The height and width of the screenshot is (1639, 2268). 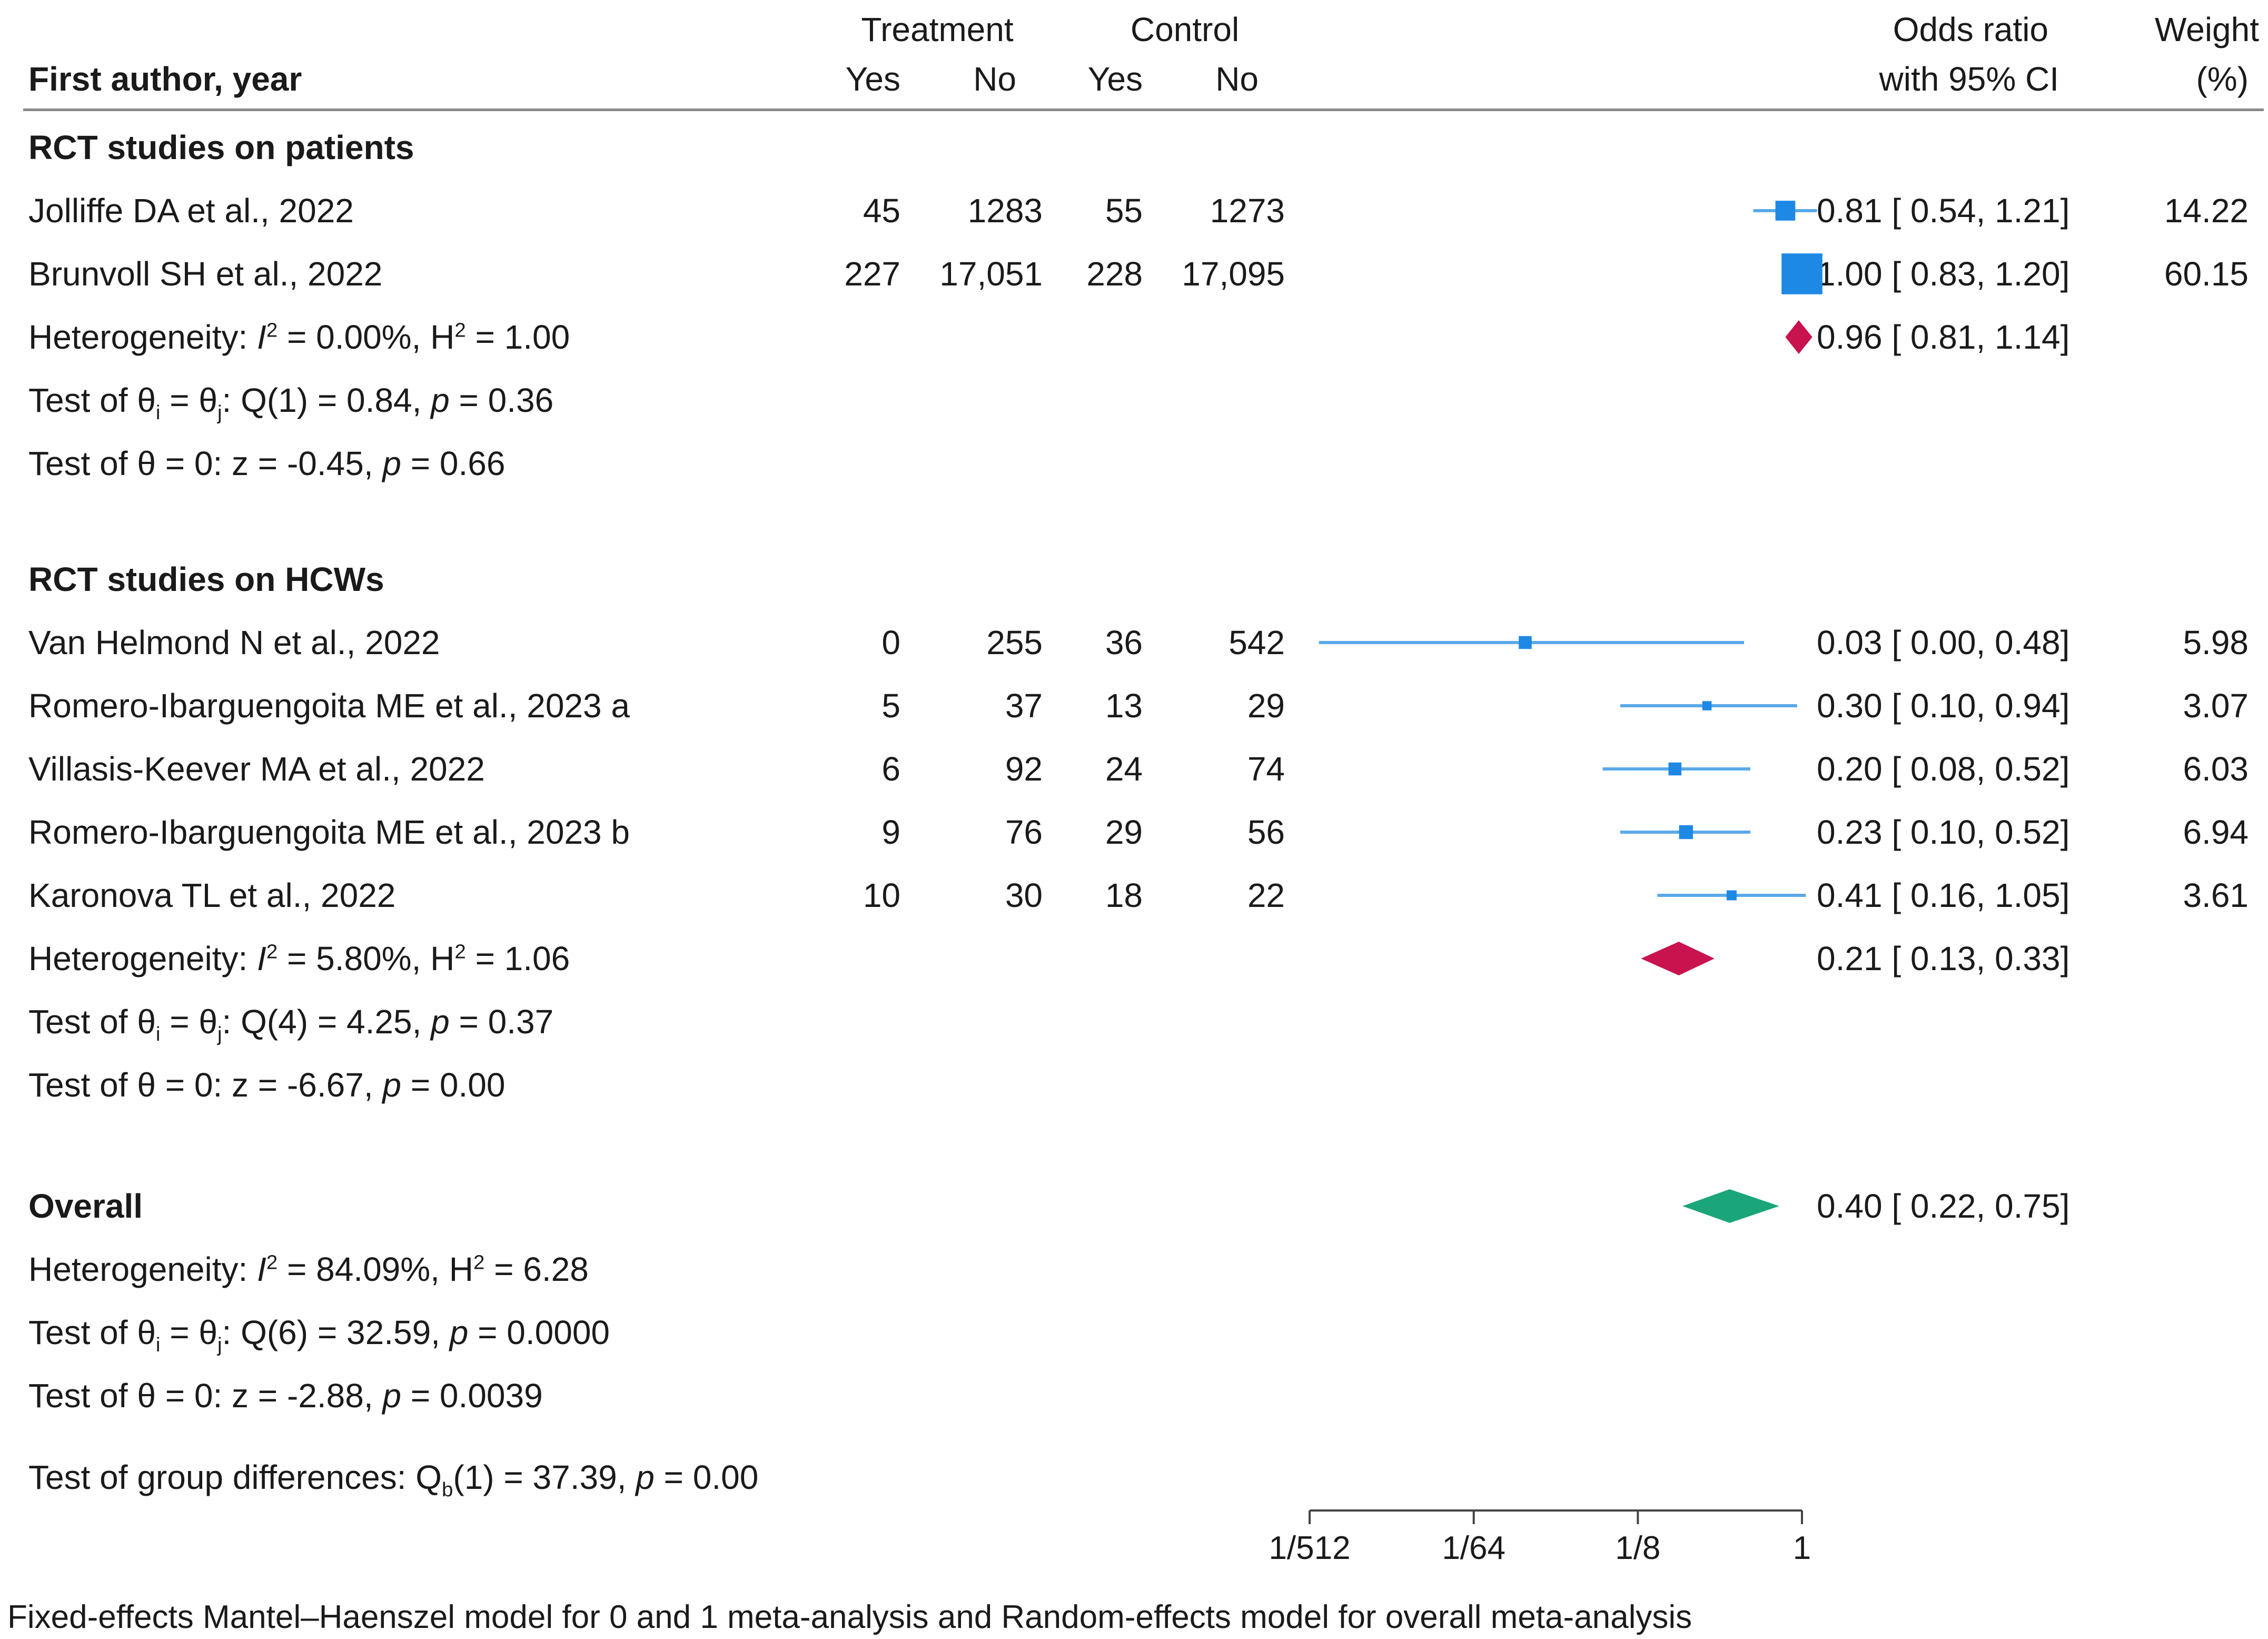 I want to click on treatment-yes-cell: 0, so click(x=891, y=643).